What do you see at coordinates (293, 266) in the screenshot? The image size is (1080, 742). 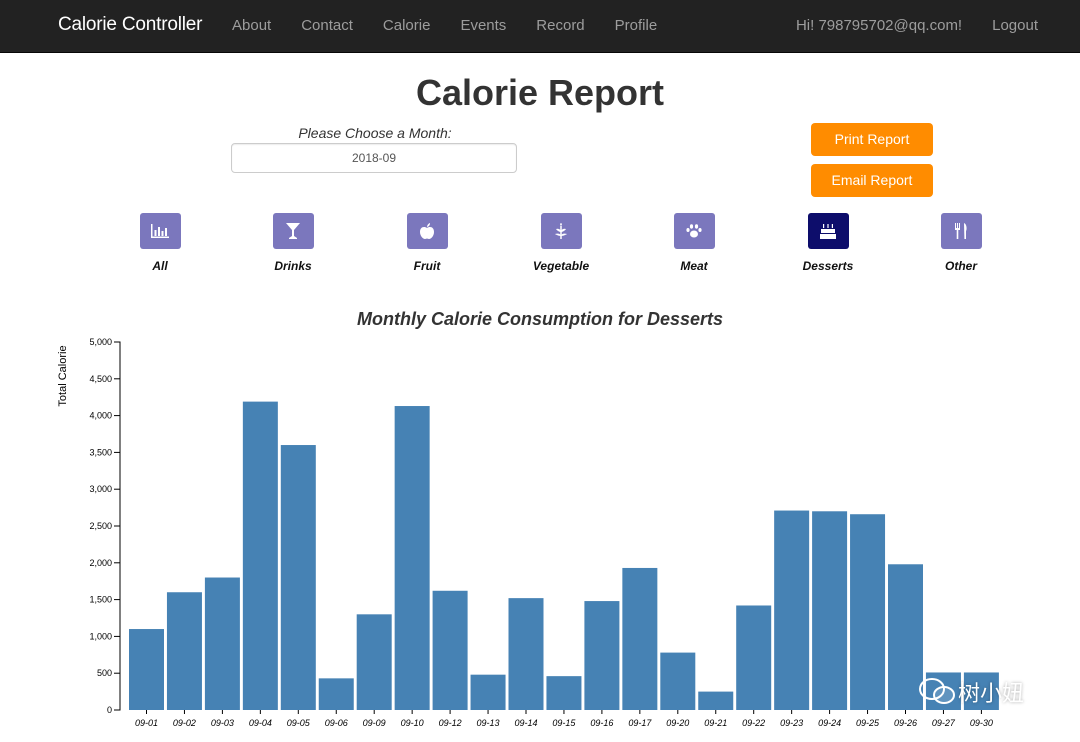 I see `category-label: Drinks` at bounding box center [293, 266].